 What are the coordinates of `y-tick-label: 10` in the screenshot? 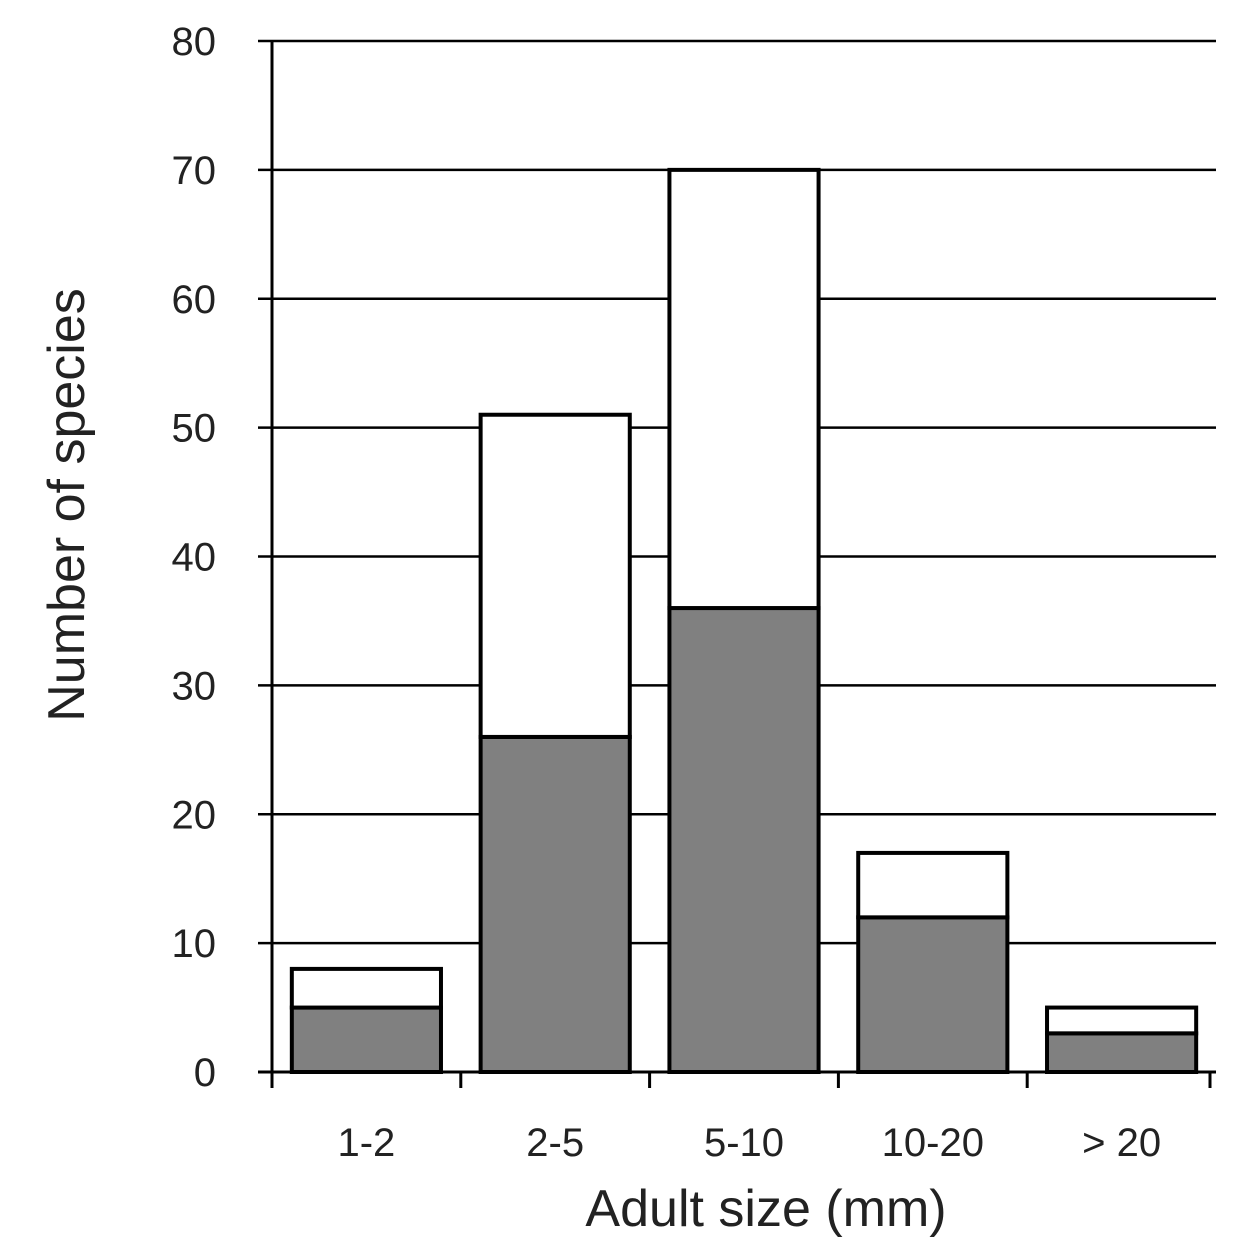 It's located at (194, 944).